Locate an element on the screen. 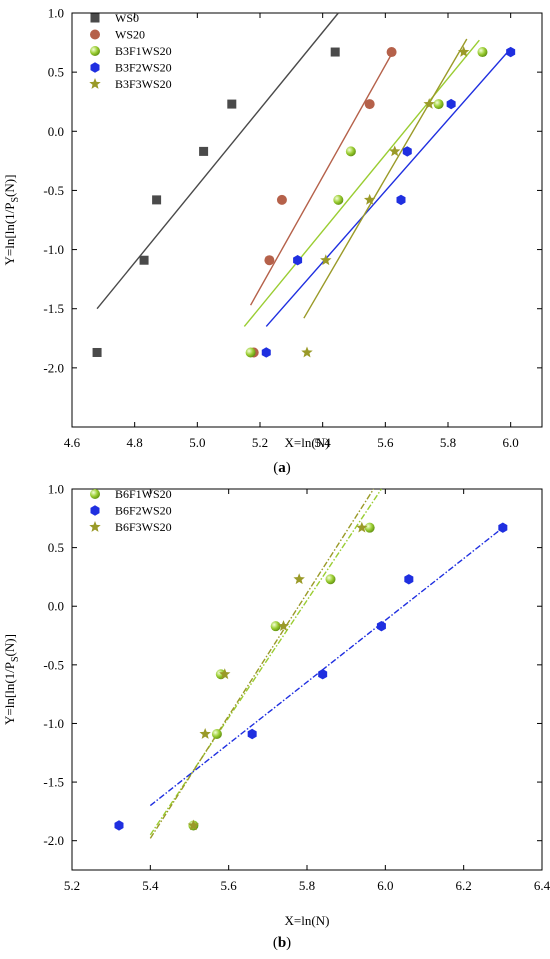 The height and width of the screenshot is (959, 550). series-b6f3ws20 is located at coordinates (277, 676).